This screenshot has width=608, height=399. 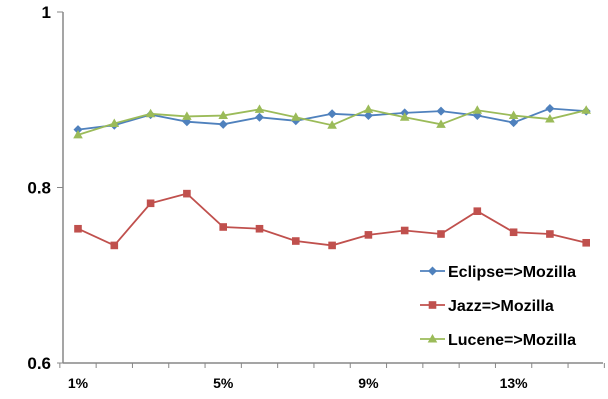 I want to click on legend-label: Eclipse=>Mozilla, so click(x=512, y=272).